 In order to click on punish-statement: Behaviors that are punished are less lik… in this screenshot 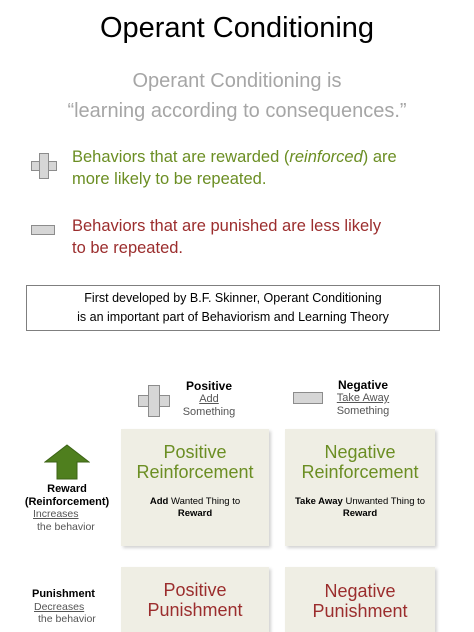, I will do `click(262, 237)`.